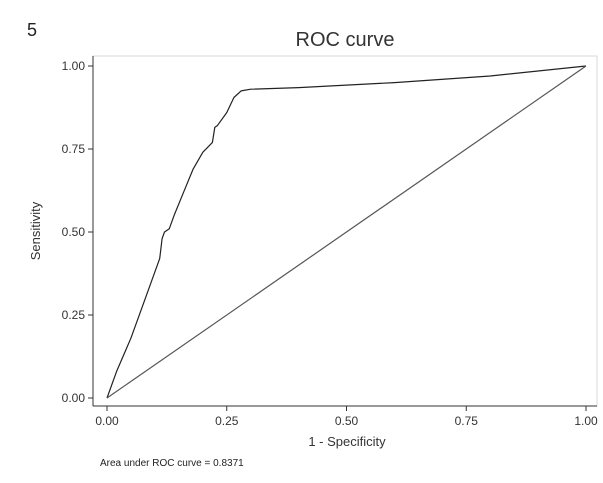  I want to click on x-tick-label: 0.75, so click(467, 421).